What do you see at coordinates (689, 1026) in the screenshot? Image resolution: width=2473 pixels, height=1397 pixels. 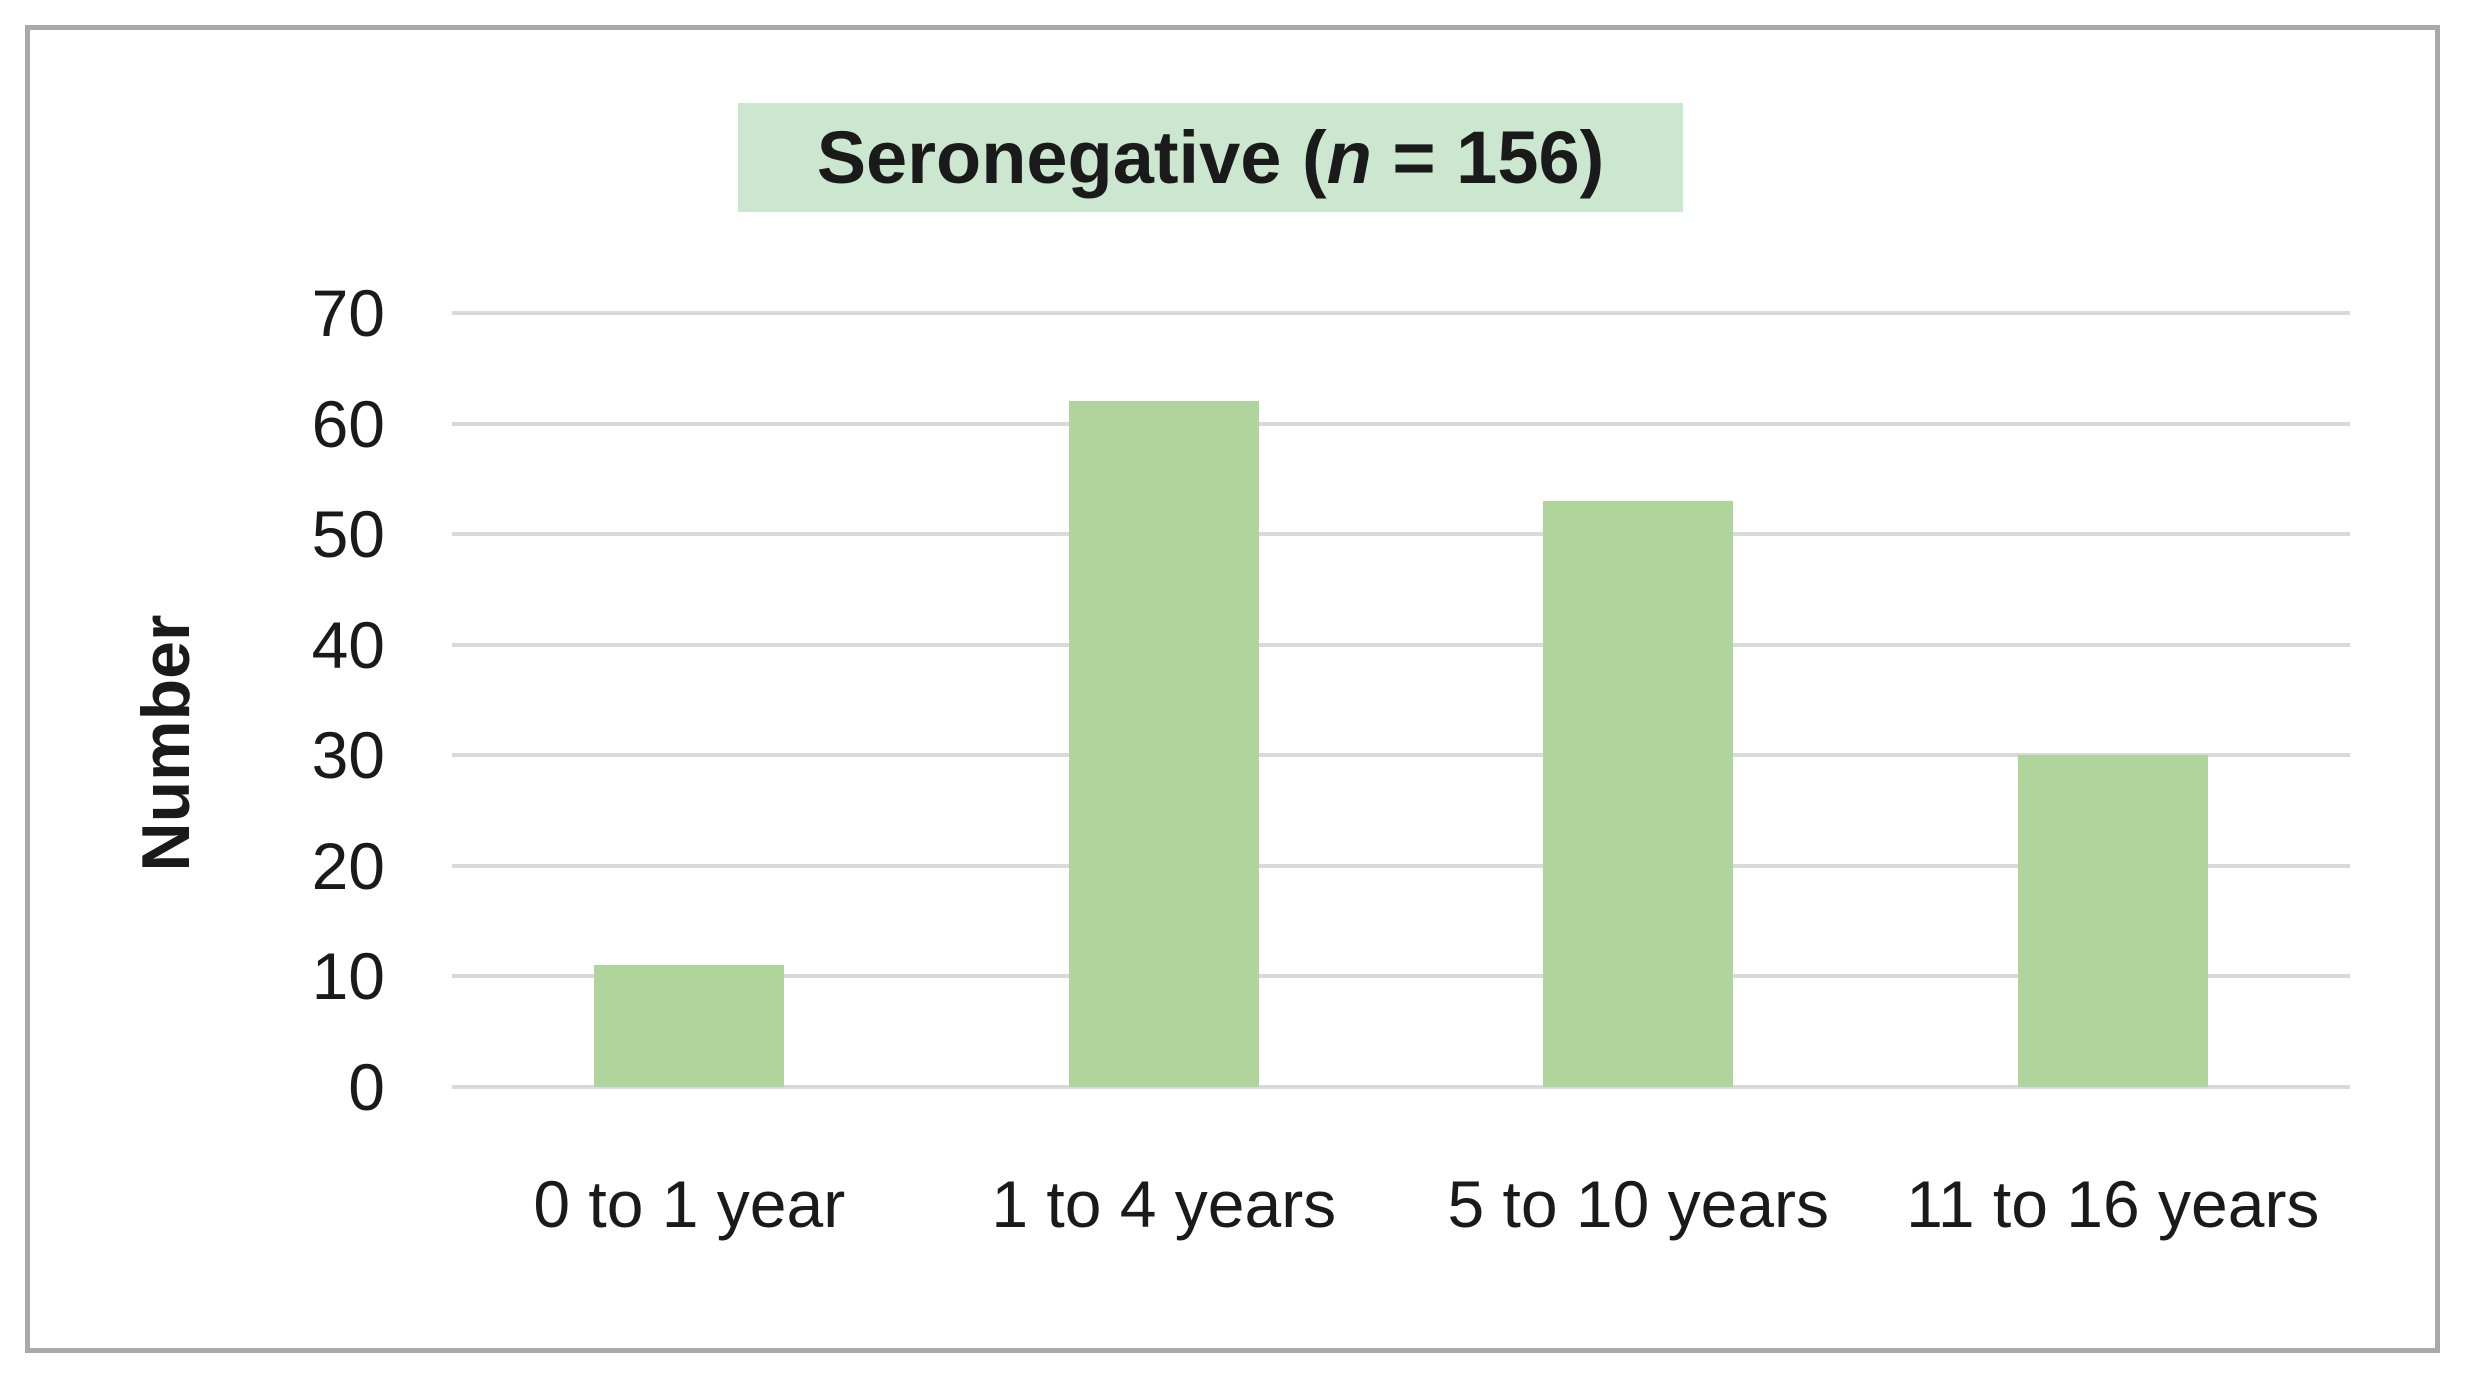 I see `bar-0-to-1-year` at bounding box center [689, 1026].